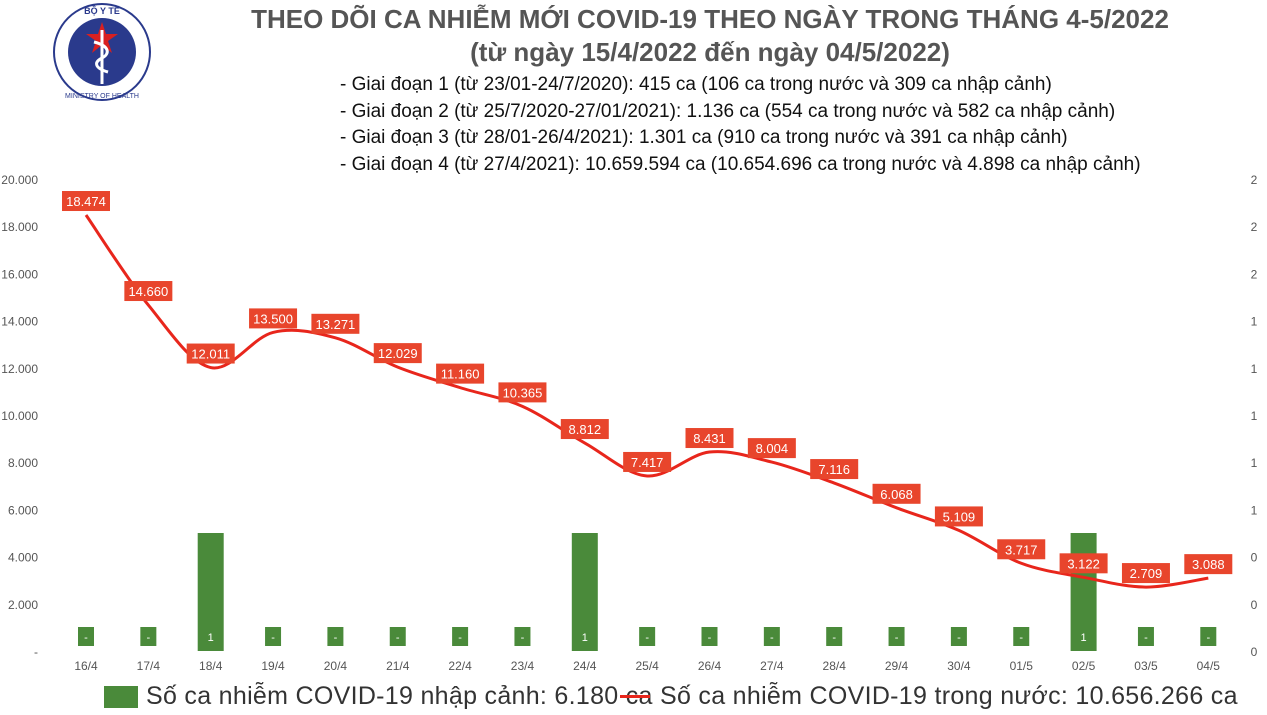 Image resolution: width=1267 pixels, height=715 pixels. I want to click on line-data-label: 3.122, so click(1083, 563).